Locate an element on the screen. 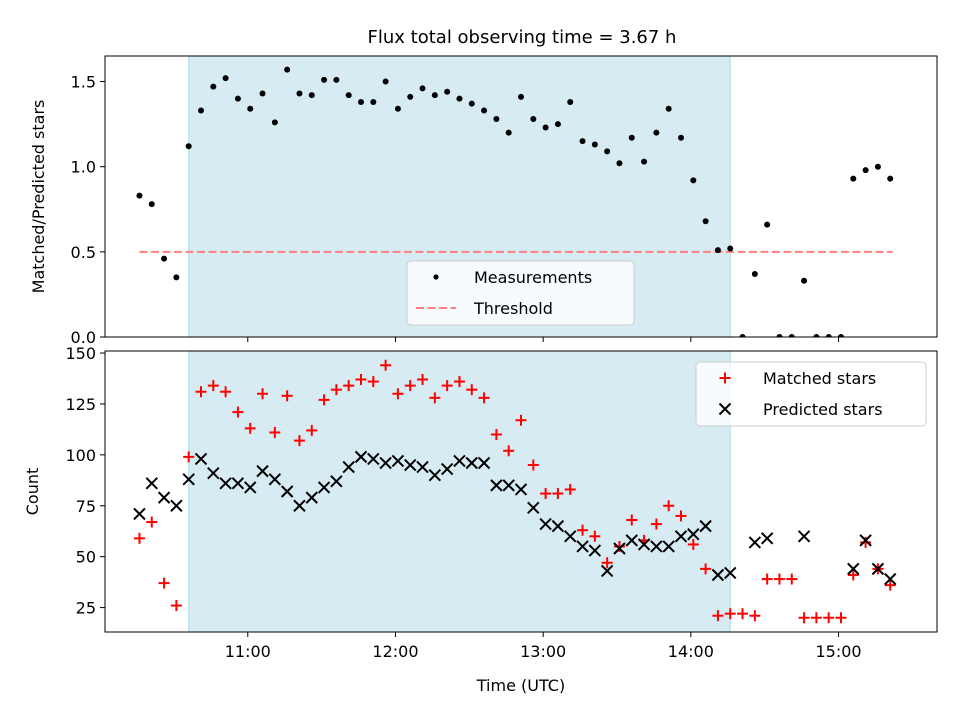  x-tick-label: 15:00 is located at coordinates (838, 651).